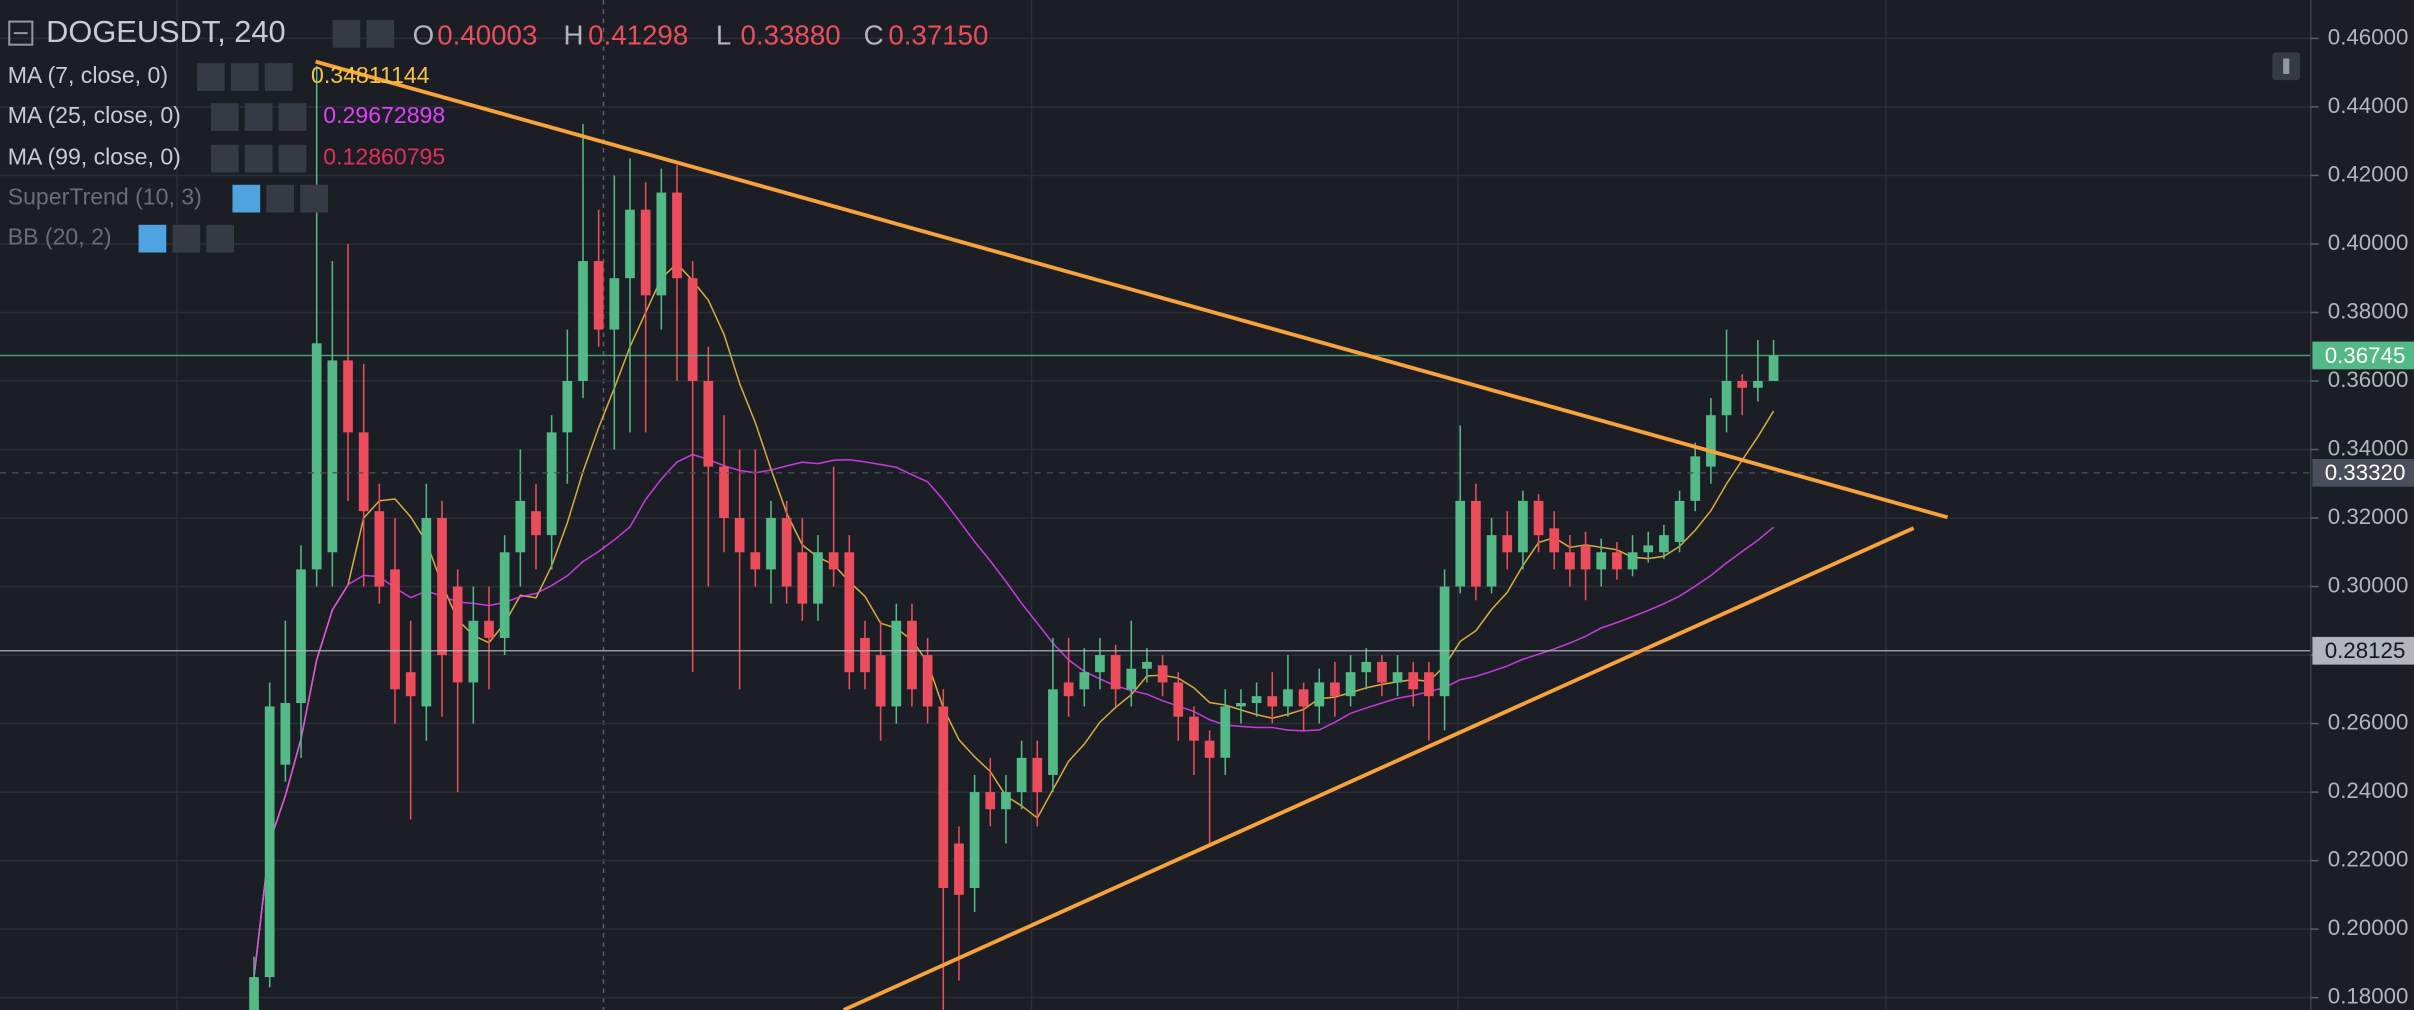  Describe the element at coordinates (2368, 105) in the screenshot. I see `y-tick-label: 0.44000` at that location.